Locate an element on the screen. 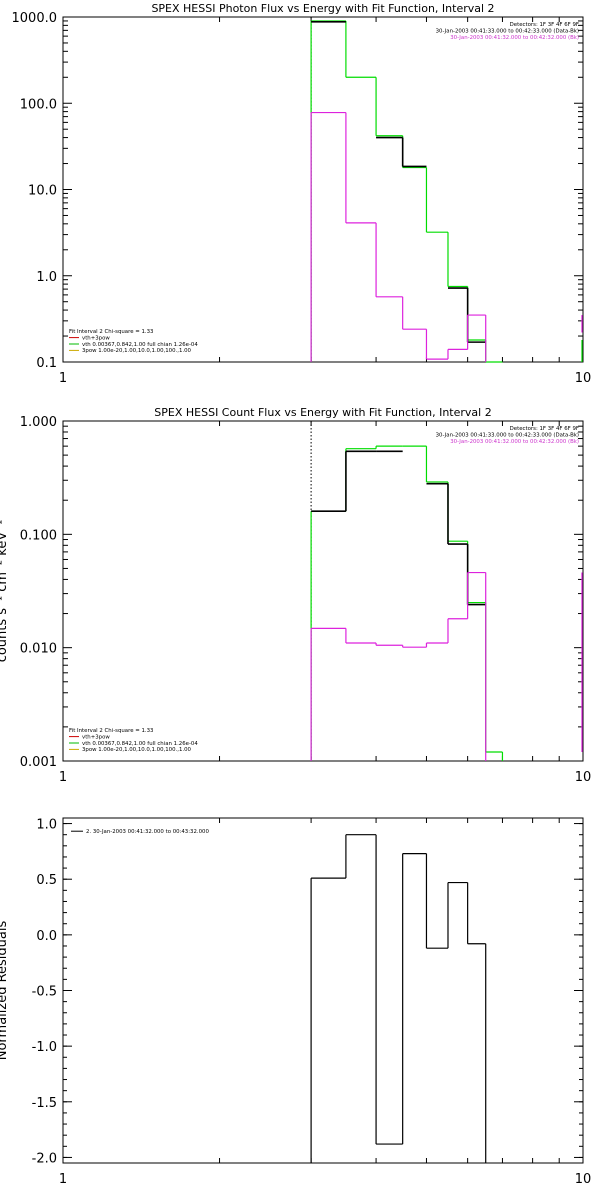  y-tick-label: 1000.0 is located at coordinates (35, 18).